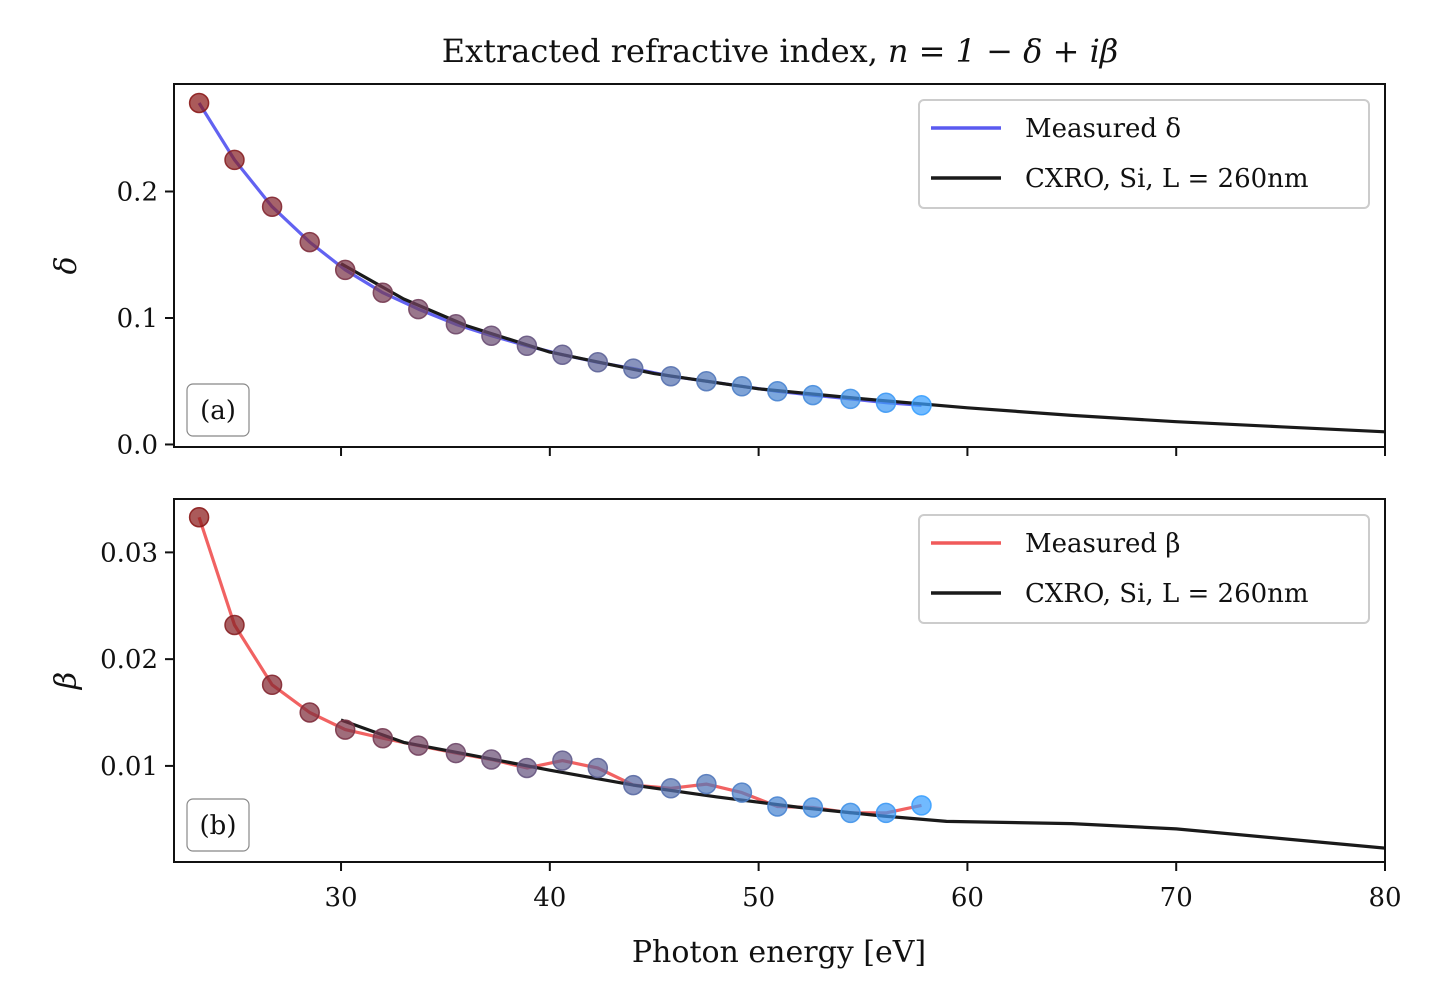 Image resolution: width=1440 pixels, height=1008 pixels. What do you see at coordinates (129, 767) in the screenshot?
I see `y-tick-label: 0.01` at bounding box center [129, 767].